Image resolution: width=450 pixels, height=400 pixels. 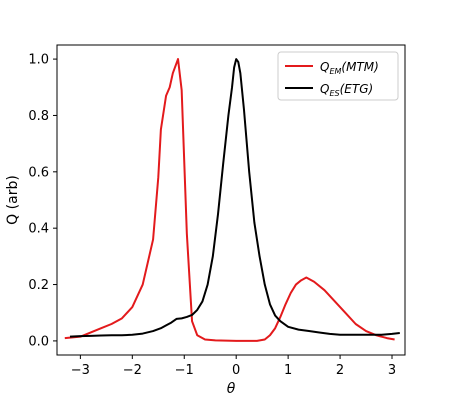 What do you see at coordinates (231, 389) in the screenshot?
I see `x-axis-label: θ` at bounding box center [231, 389].